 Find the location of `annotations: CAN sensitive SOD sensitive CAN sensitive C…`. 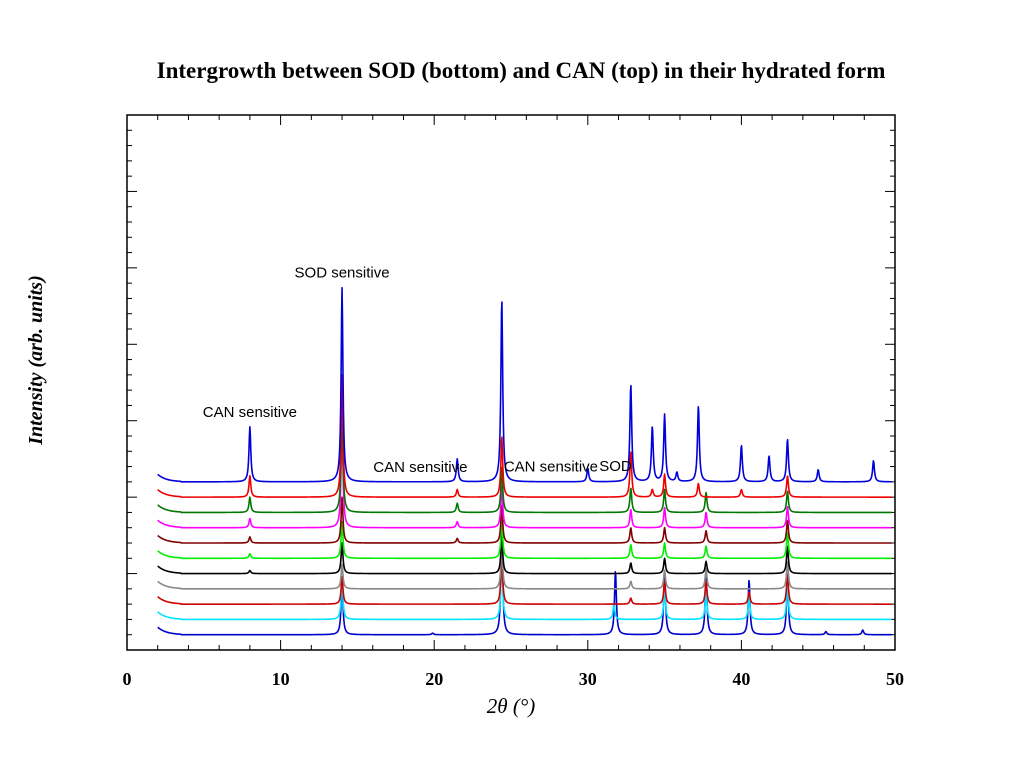

annotations: CAN sensitive SOD sensitive CAN sensitive C… is located at coordinates (417, 370).